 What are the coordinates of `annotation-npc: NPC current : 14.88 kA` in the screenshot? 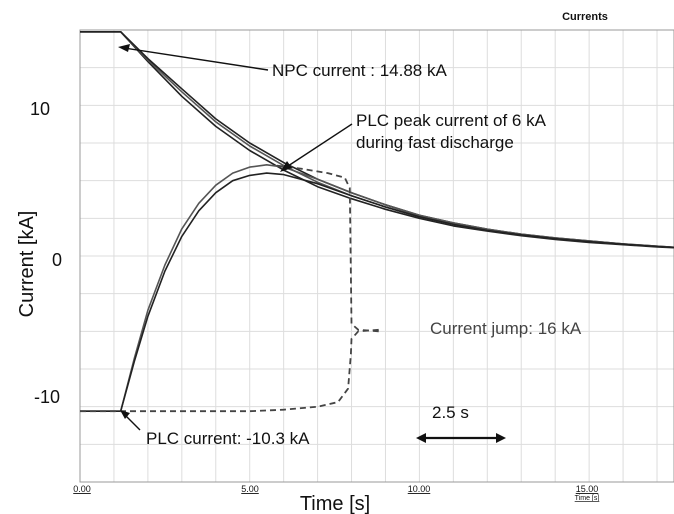 It's located at (282, 62).